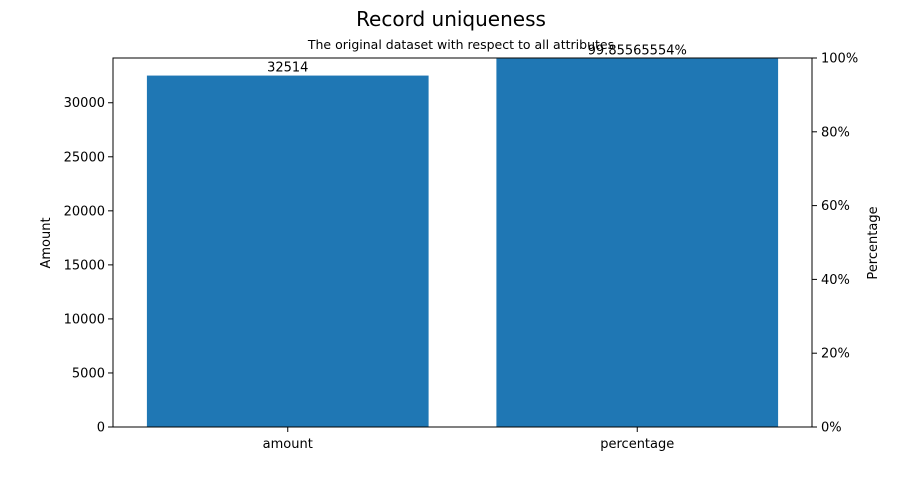  I want to click on right-tick-label: 60%, so click(835, 206).